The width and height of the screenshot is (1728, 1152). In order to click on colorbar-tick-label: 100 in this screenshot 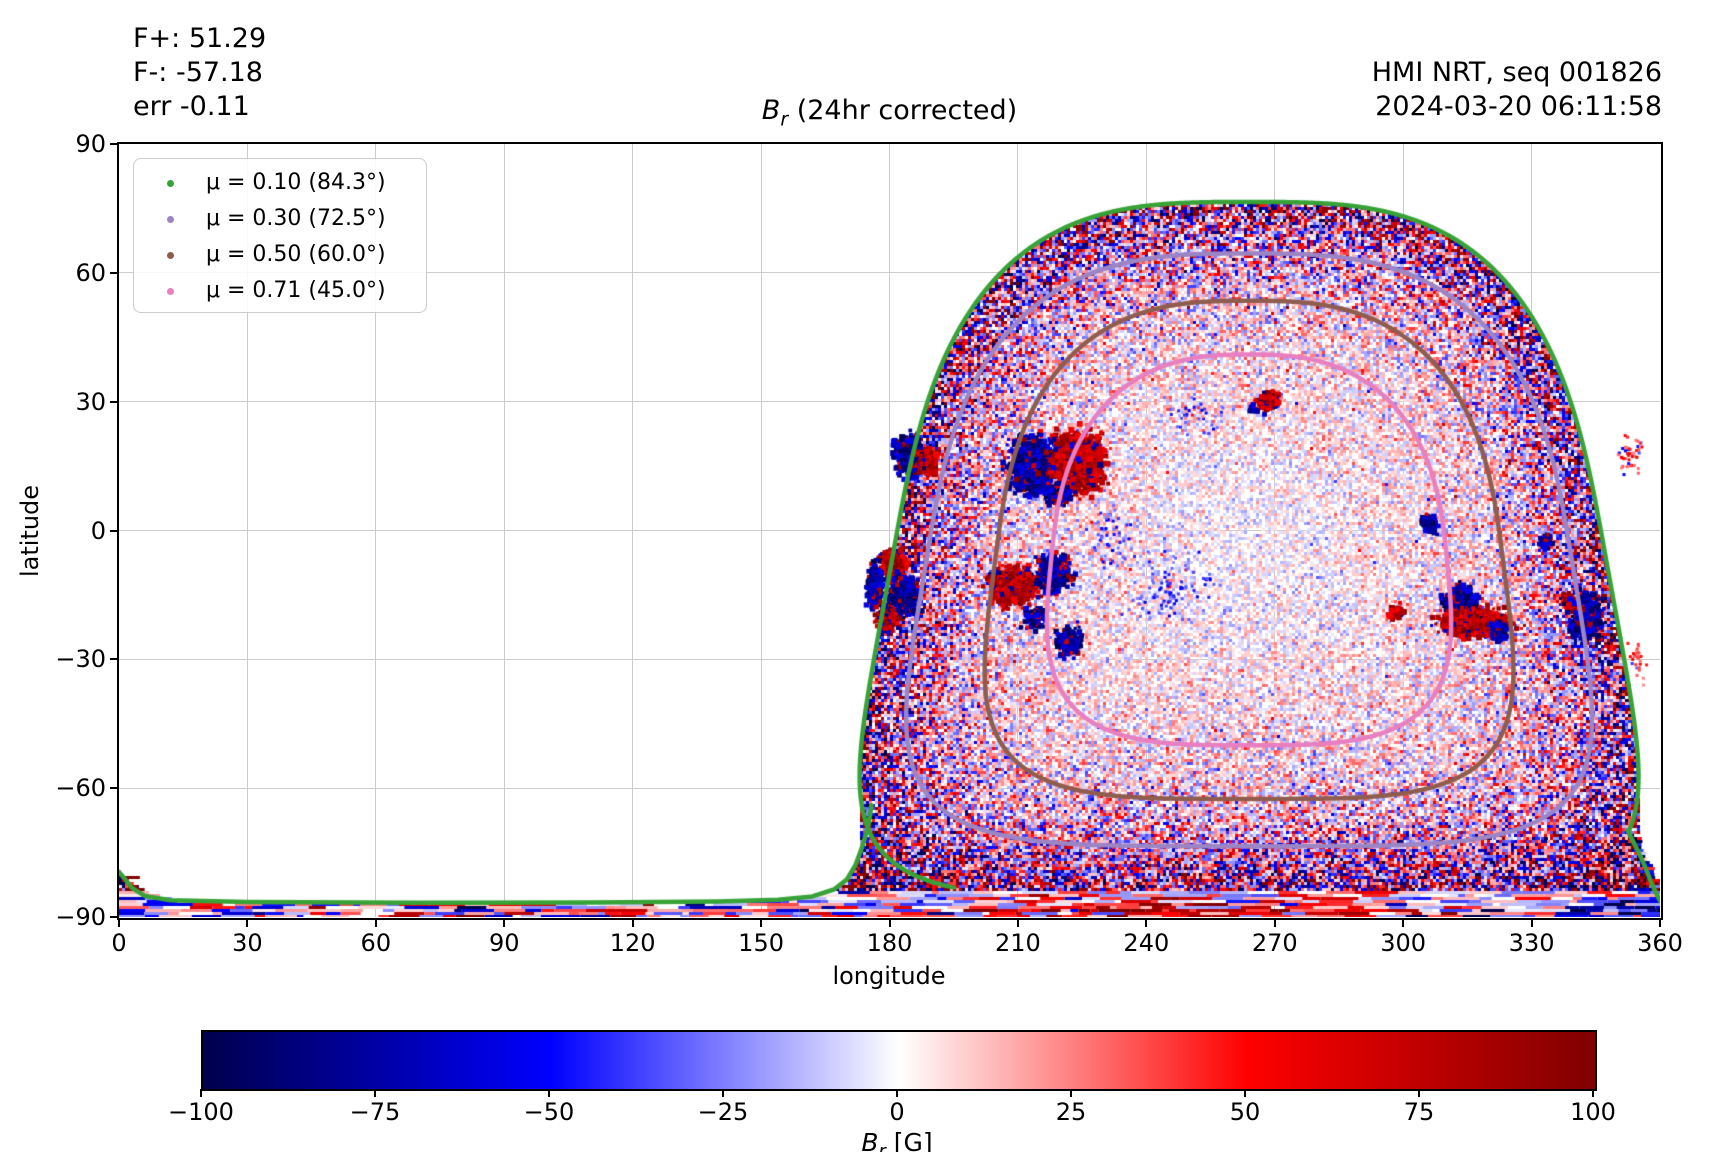, I will do `click(1593, 1112)`.